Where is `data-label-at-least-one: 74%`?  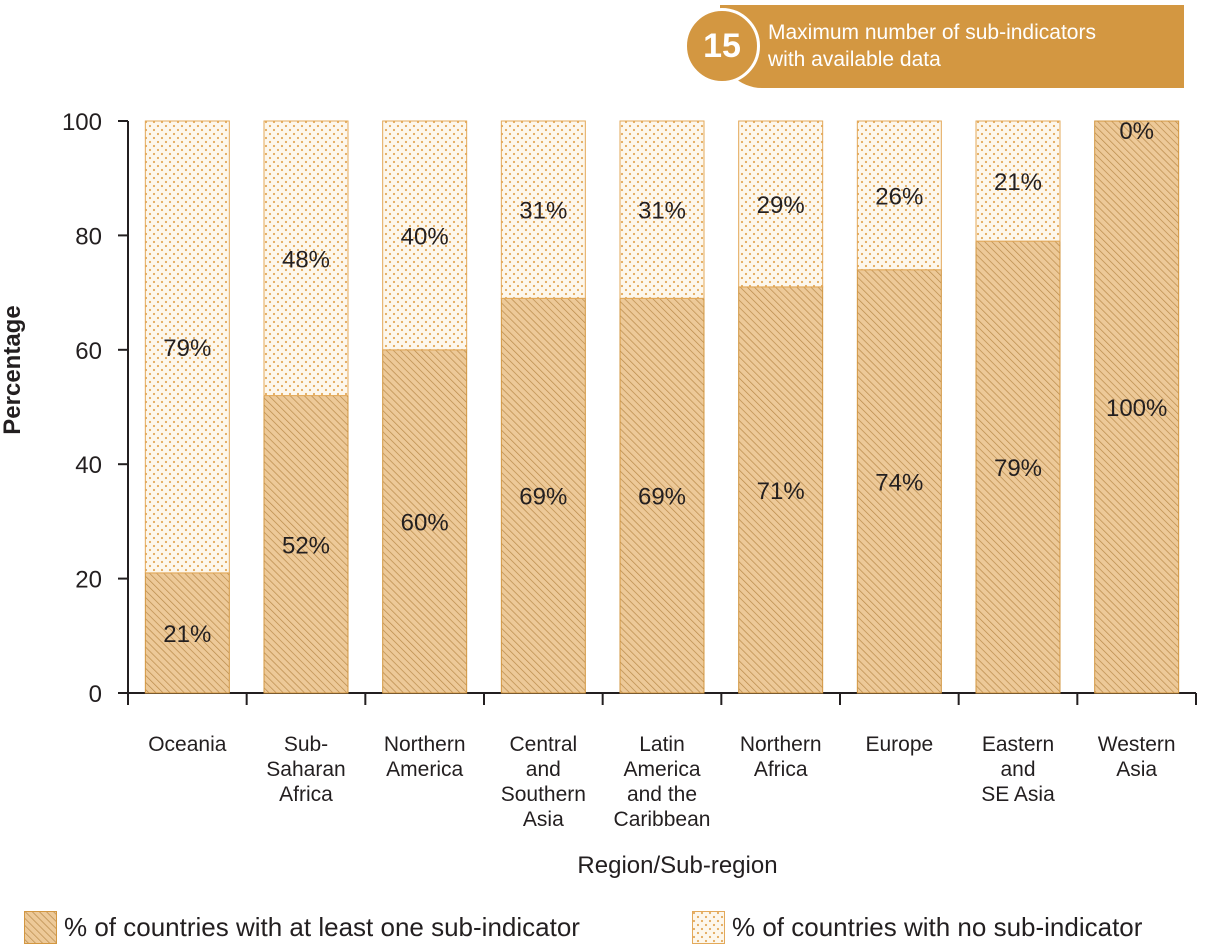
data-label-at-least-one: 74% is located at coordinates (899, 482).